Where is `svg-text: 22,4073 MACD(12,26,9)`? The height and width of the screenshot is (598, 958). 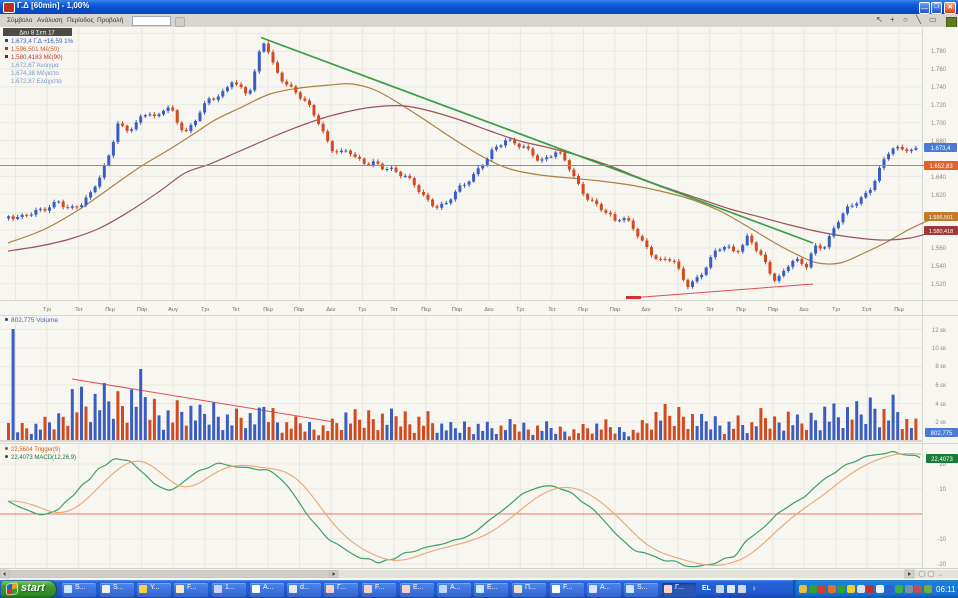
svg-text: 22,4073 MACD(12,26,9) is located at coordinates (43, 458).